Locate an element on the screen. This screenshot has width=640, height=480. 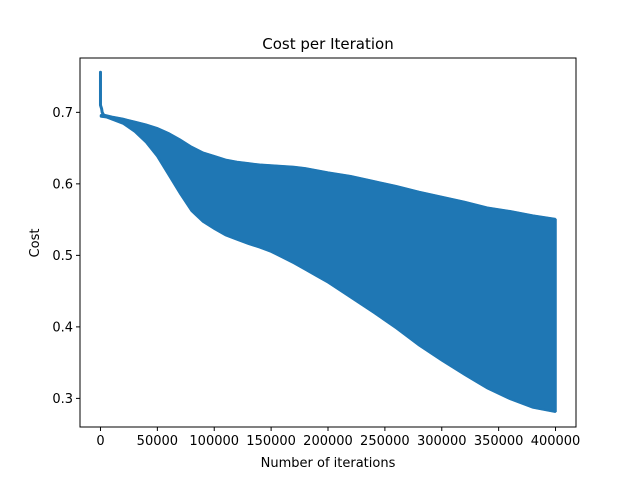
x-tick-label: 0 is located at coordinates (100, 441).